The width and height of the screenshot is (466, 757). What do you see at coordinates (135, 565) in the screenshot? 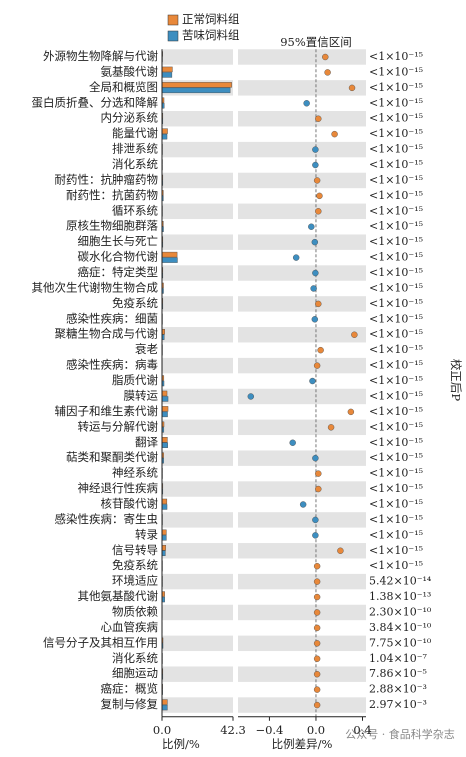
I see `category-label: 免疫系统` at bounding box center [135, 565].